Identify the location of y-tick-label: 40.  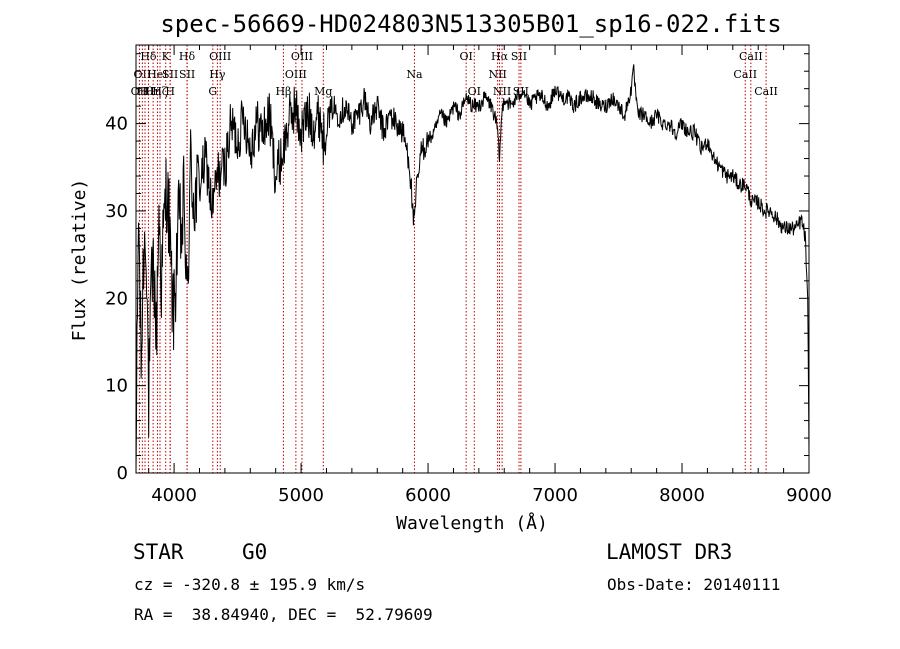
(116, 124).